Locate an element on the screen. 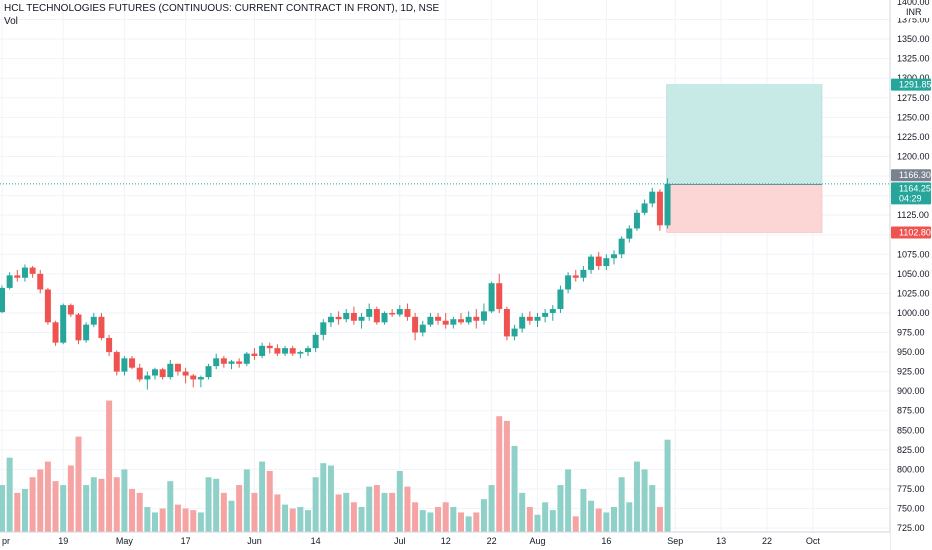 The height and width of the screenshot is (550, 932). high-price-tag-bg is located at coordinates (911, 175).